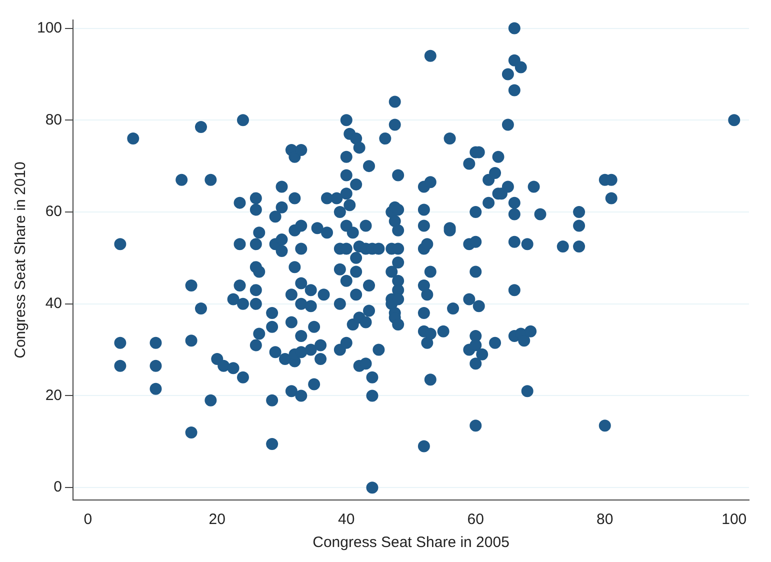  I want to click on y-tick-label: 0, so click(58, 487).